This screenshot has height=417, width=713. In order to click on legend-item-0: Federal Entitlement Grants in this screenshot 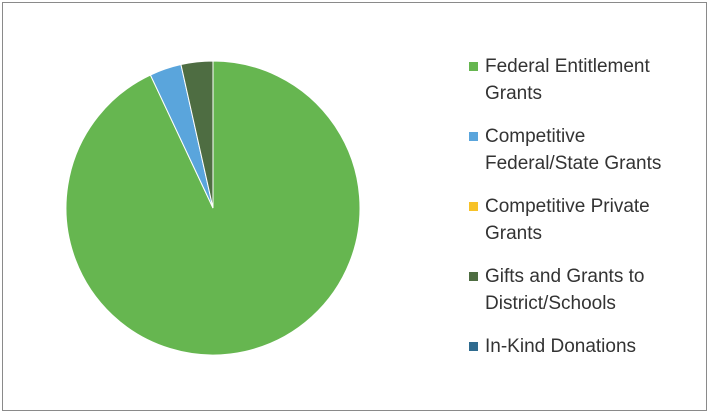, I will do `click(589, 80)`.